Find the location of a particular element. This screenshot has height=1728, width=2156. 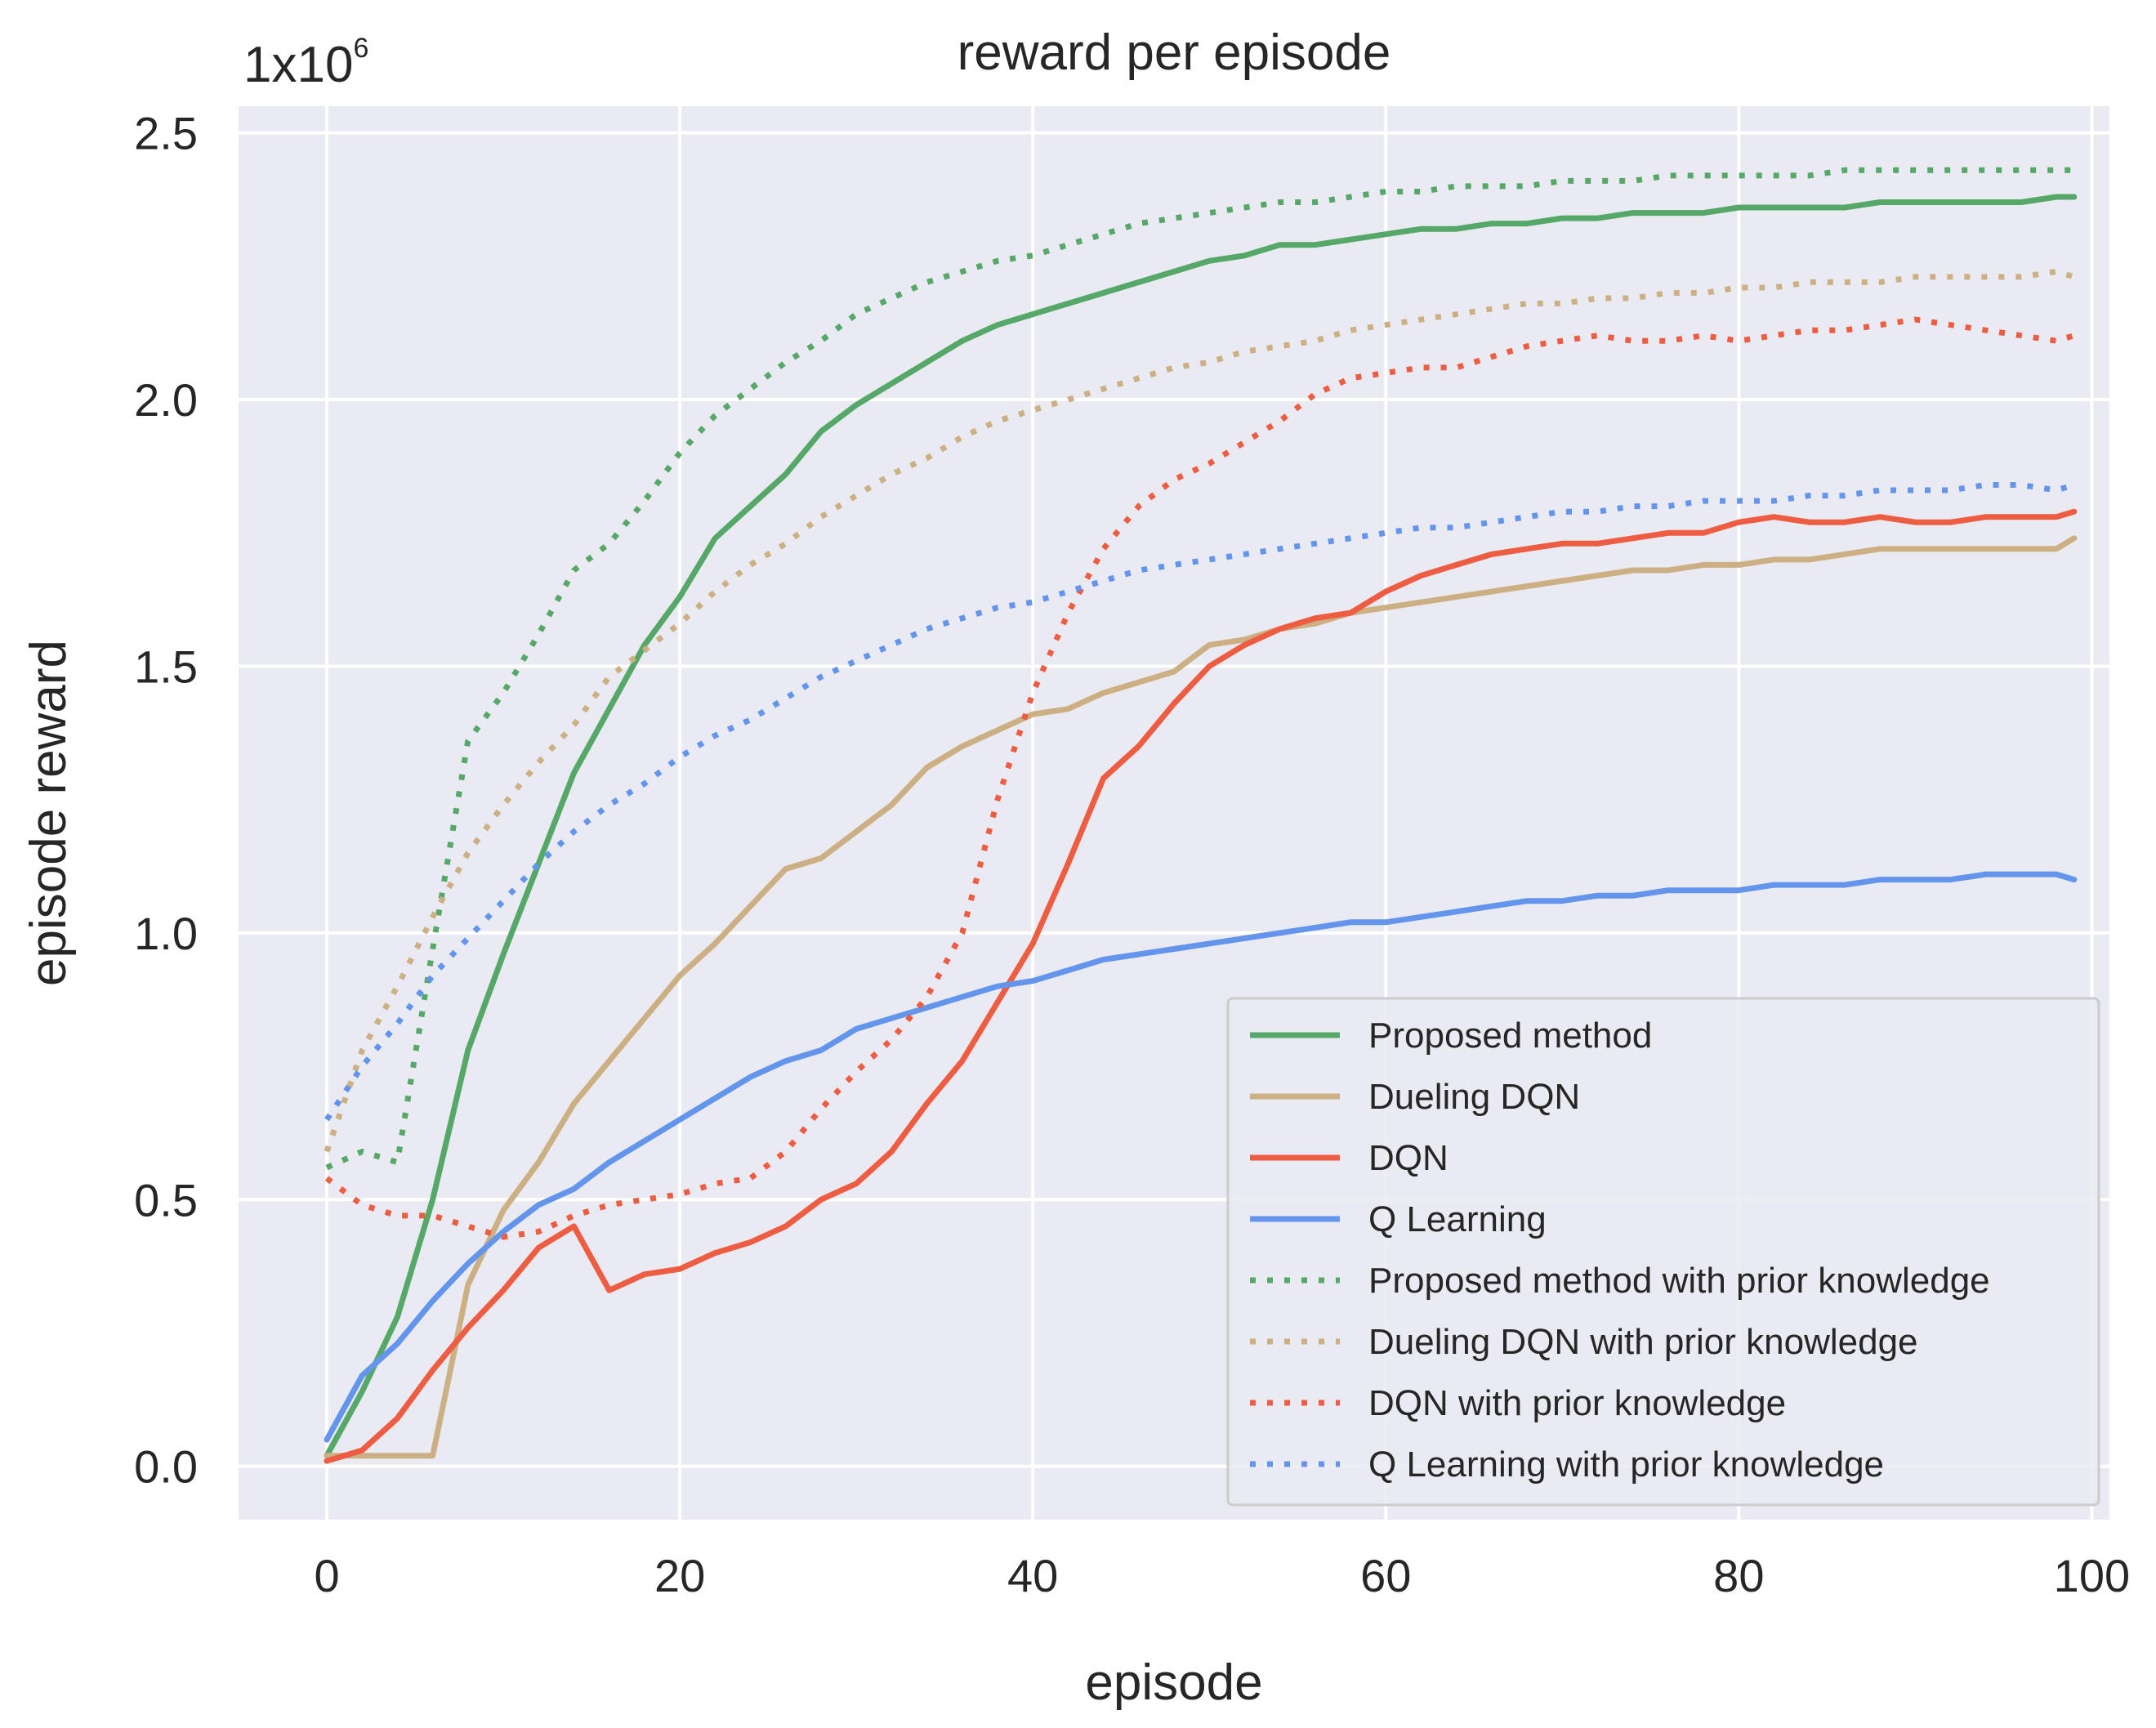

legend-label: DQN with prior knowledge is located at coordinates (1577, 1403).